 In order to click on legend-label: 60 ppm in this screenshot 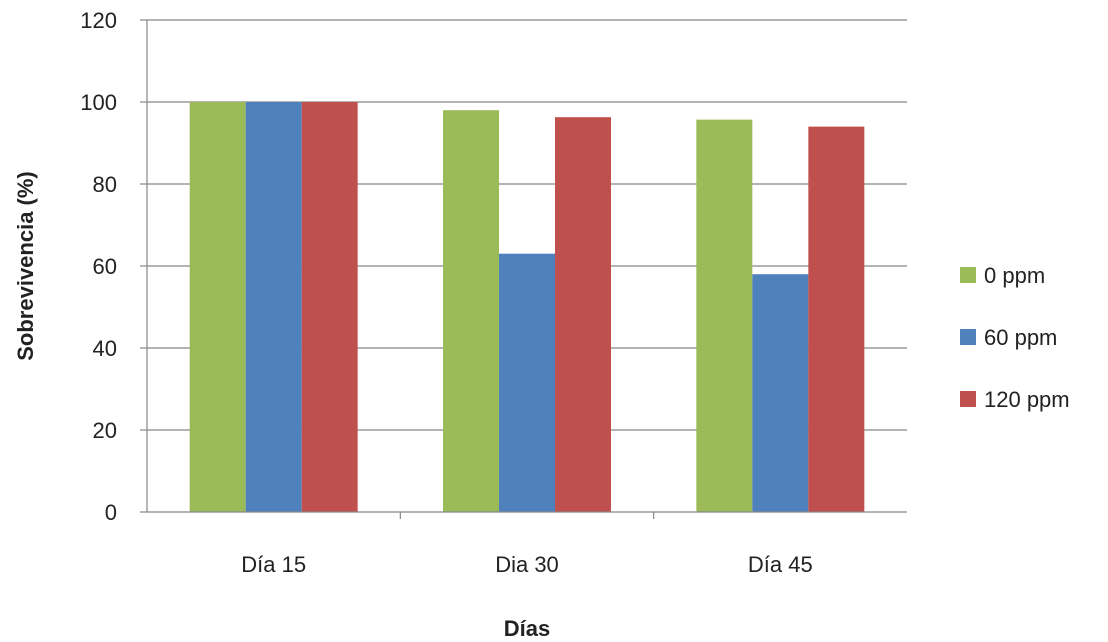, I will do `click(1020, 337)`.